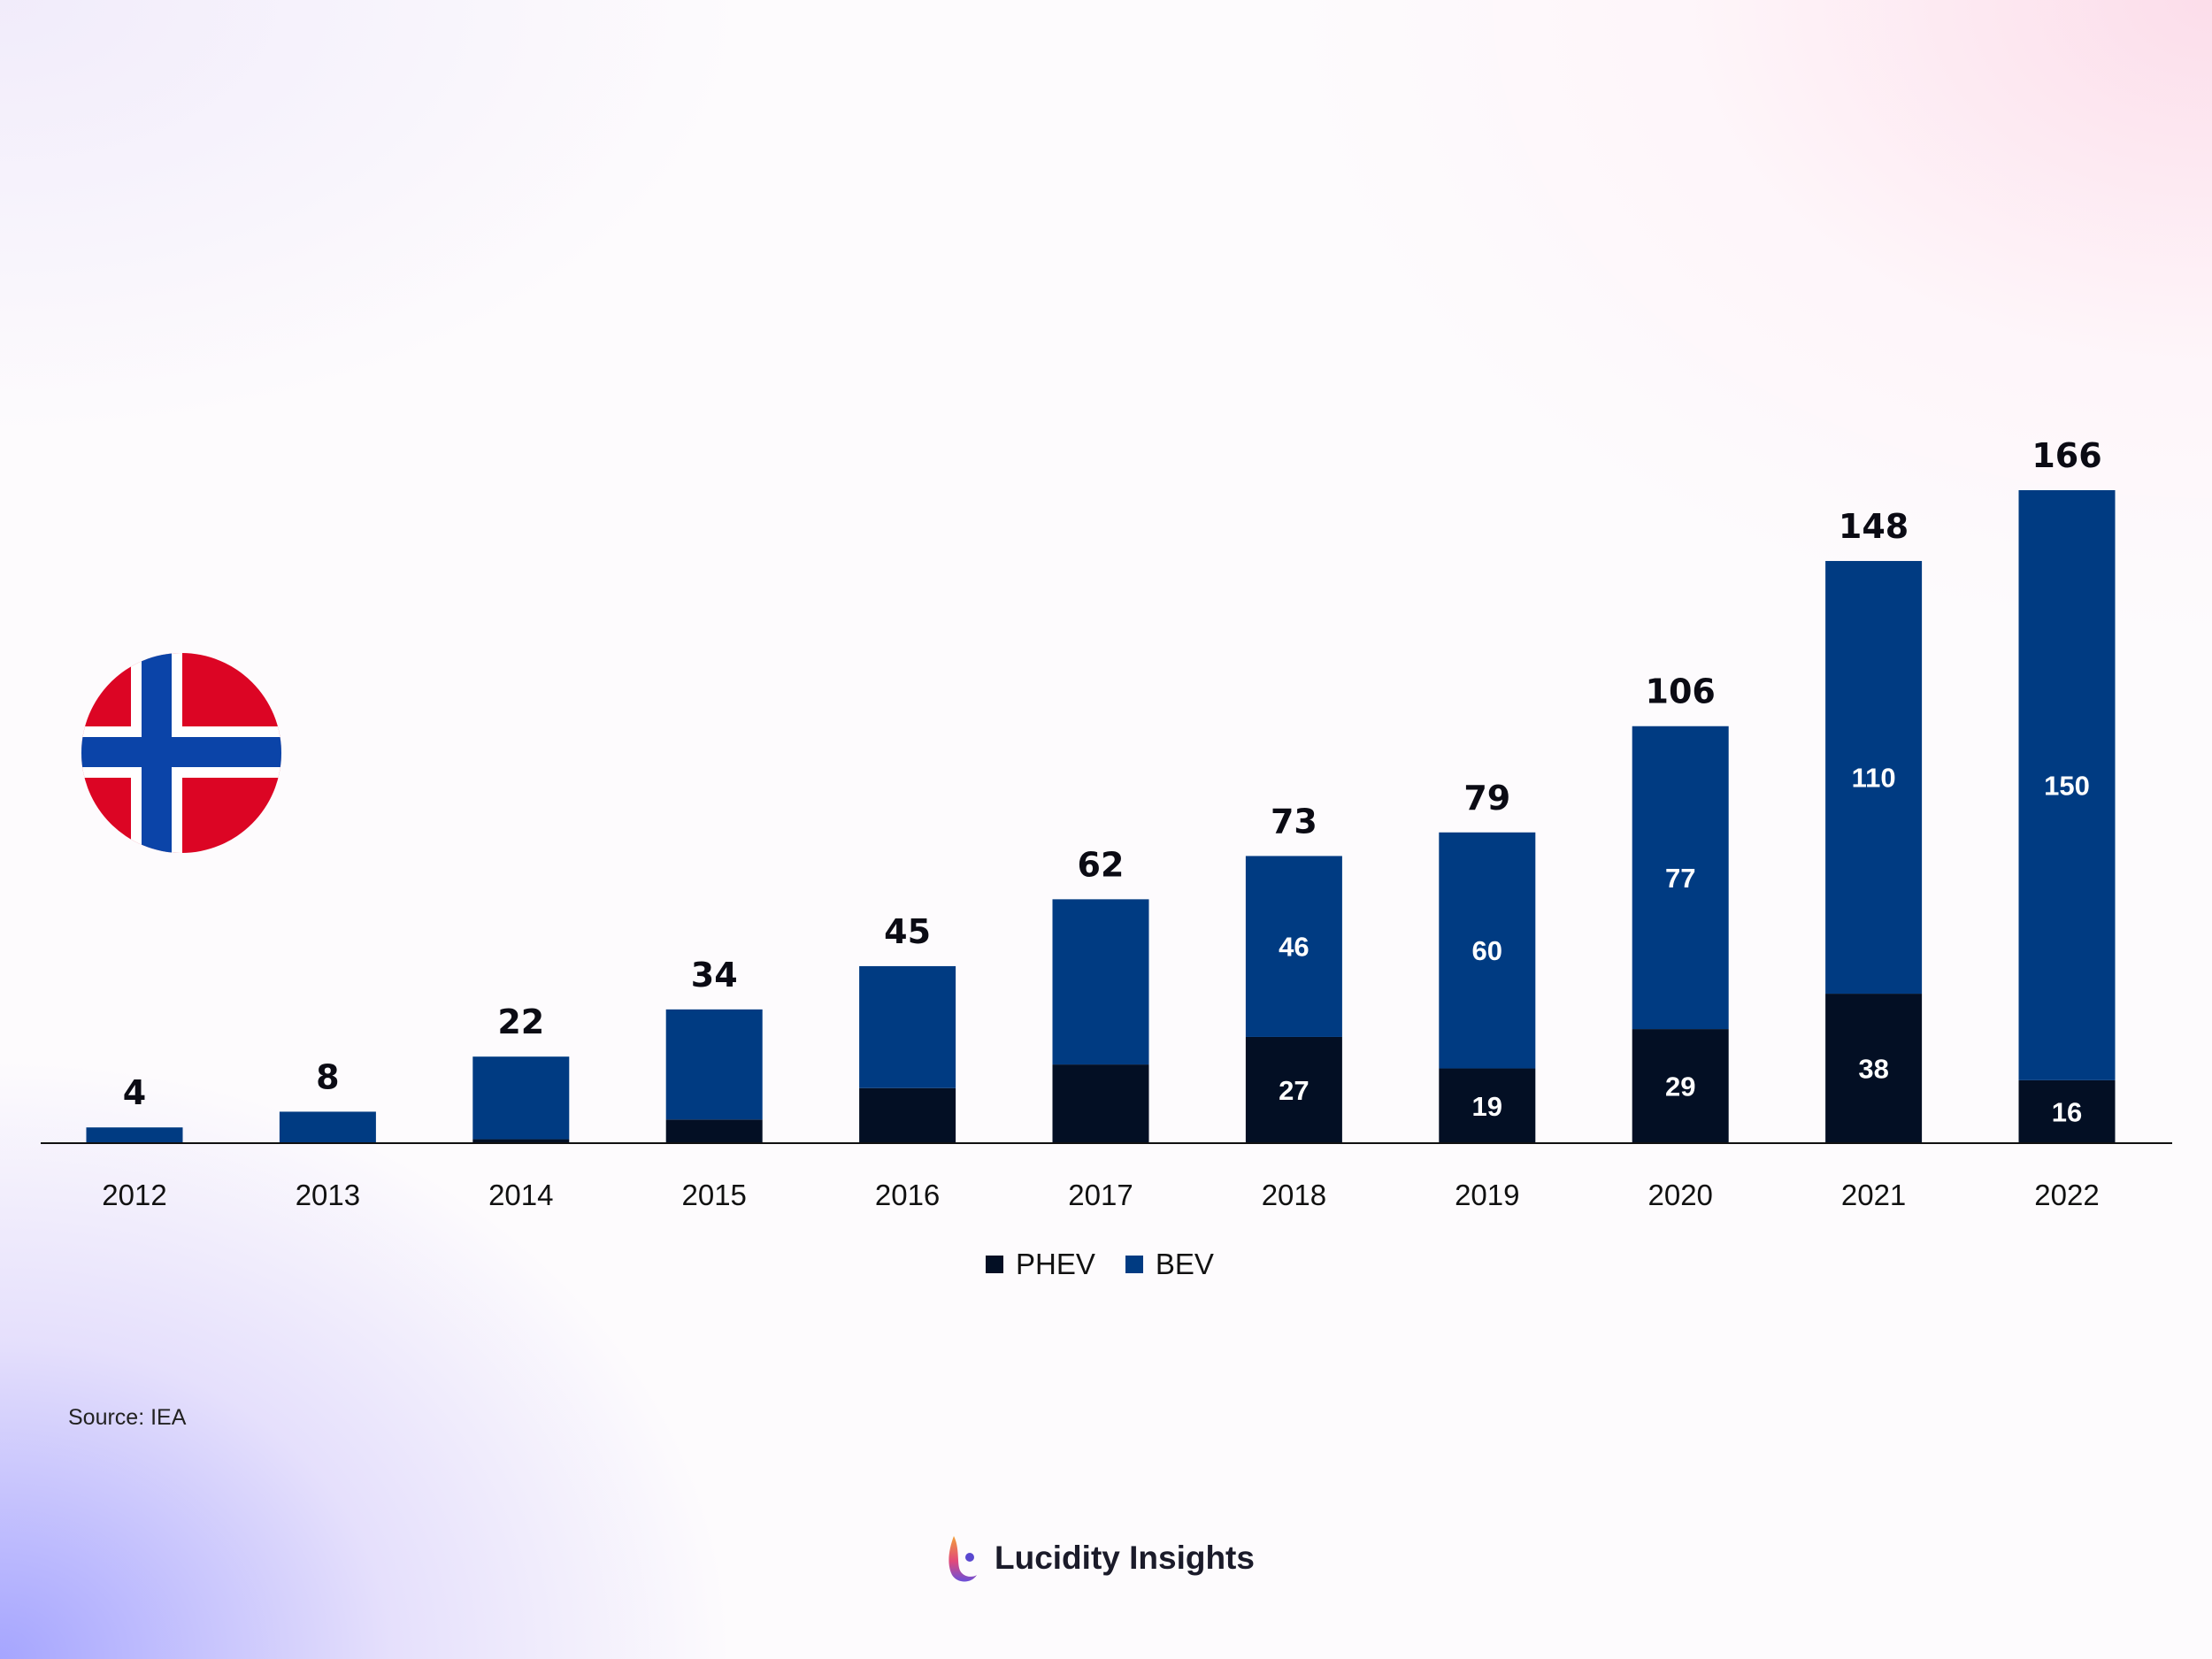  Describe the element at coordinates (1680, 1195) in the screenshot. I see `x-tick-2020: 2020` at that location.